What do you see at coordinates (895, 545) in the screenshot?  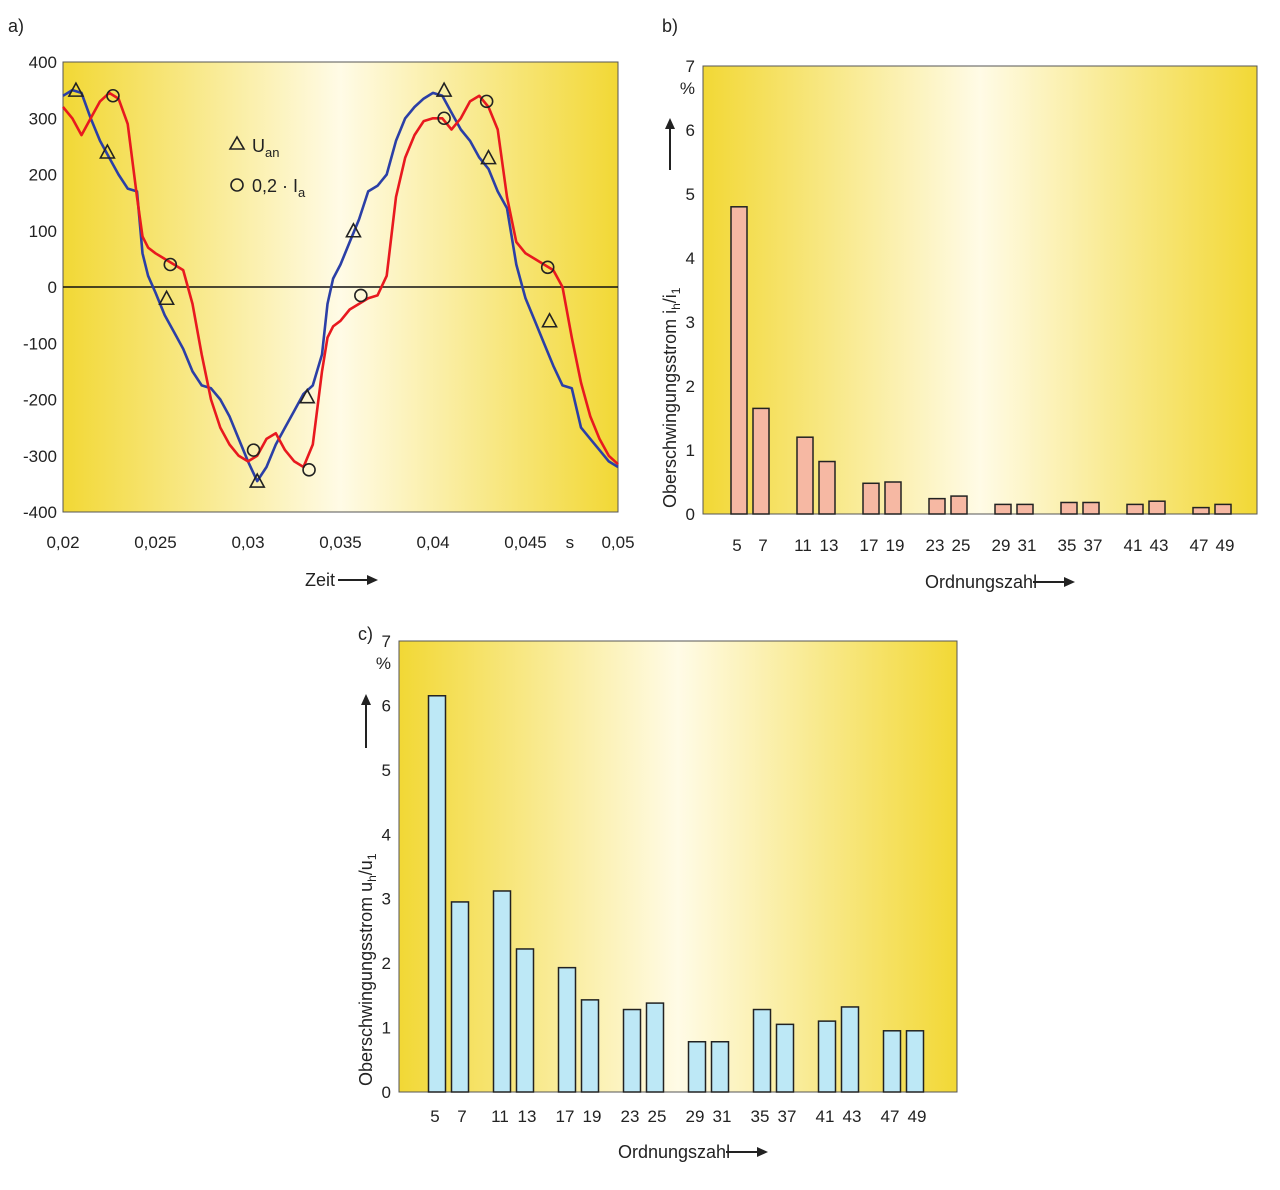 I see `panel-b-x-tick-label: 19` at bounding box center [895, 545].